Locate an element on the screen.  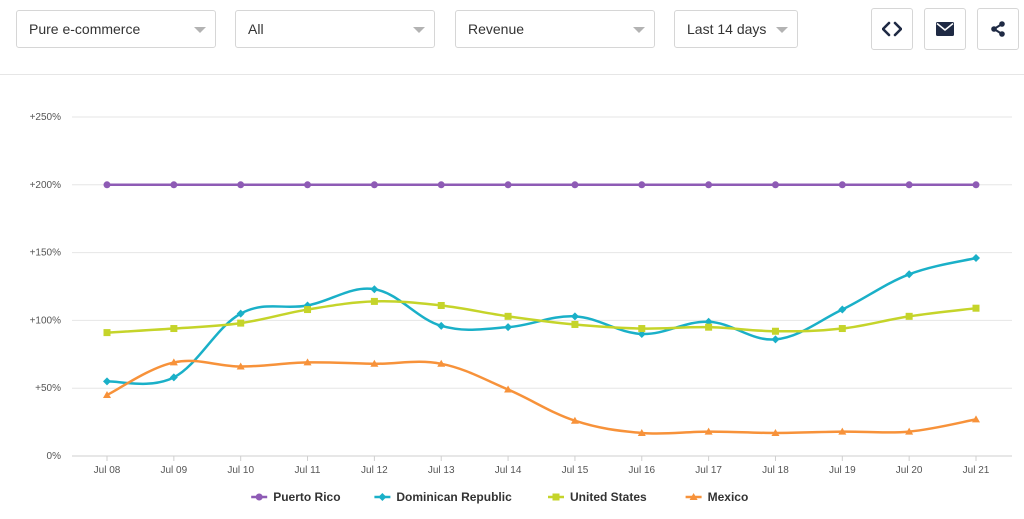
y-tick-label: 0% is located at coordinates (54, 456).